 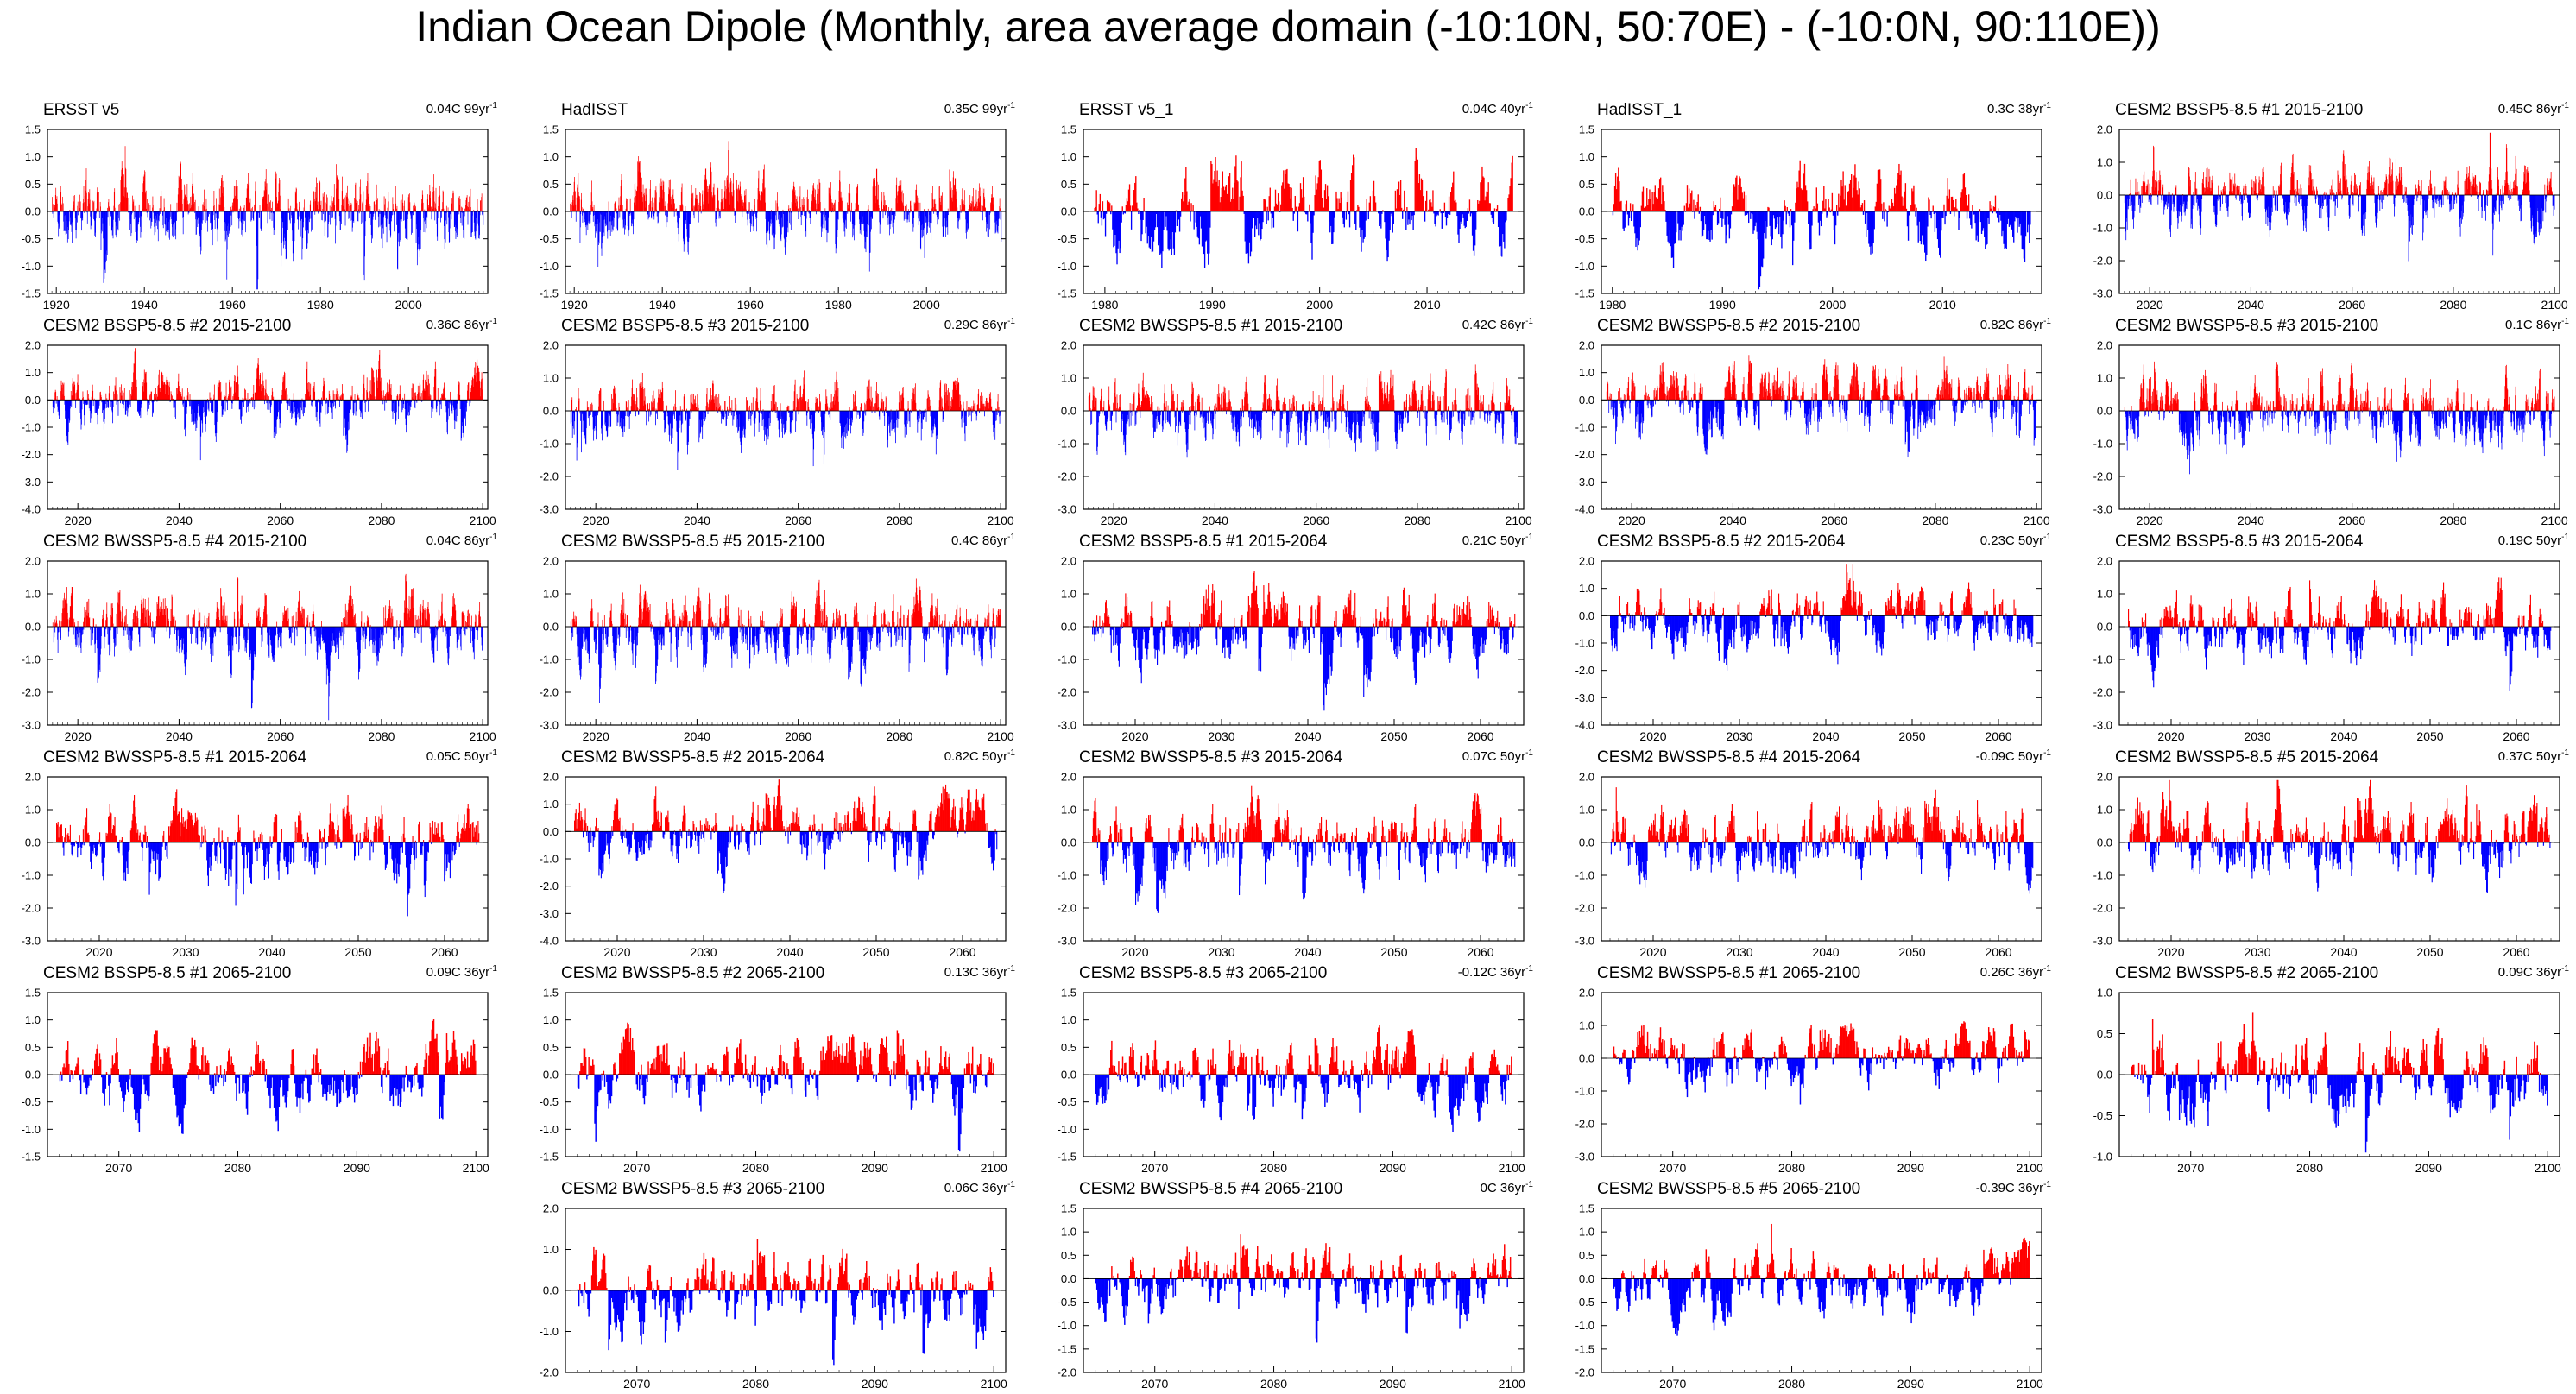 What do you see at coordinates (31, 238) in the screenshot?
I see `y-tick-label: -0.5` at bounding box center [31, 238].